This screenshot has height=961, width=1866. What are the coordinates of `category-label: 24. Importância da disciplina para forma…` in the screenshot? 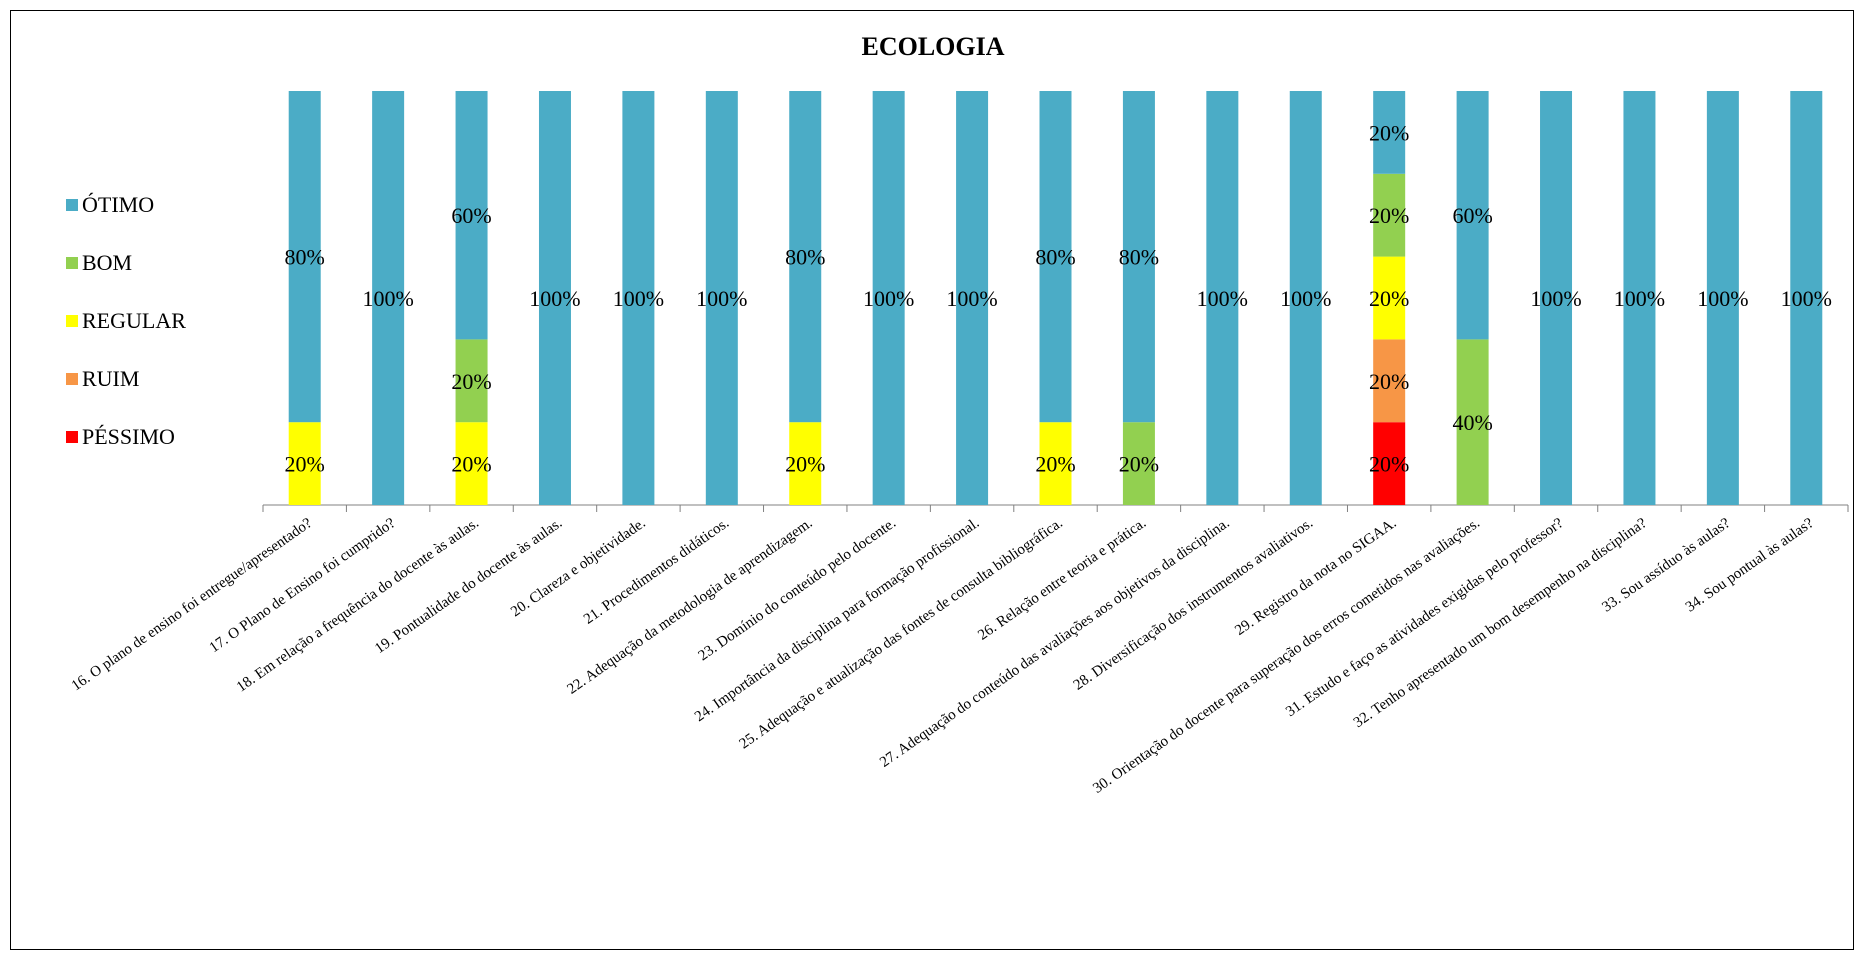 It's located at (837, 620).